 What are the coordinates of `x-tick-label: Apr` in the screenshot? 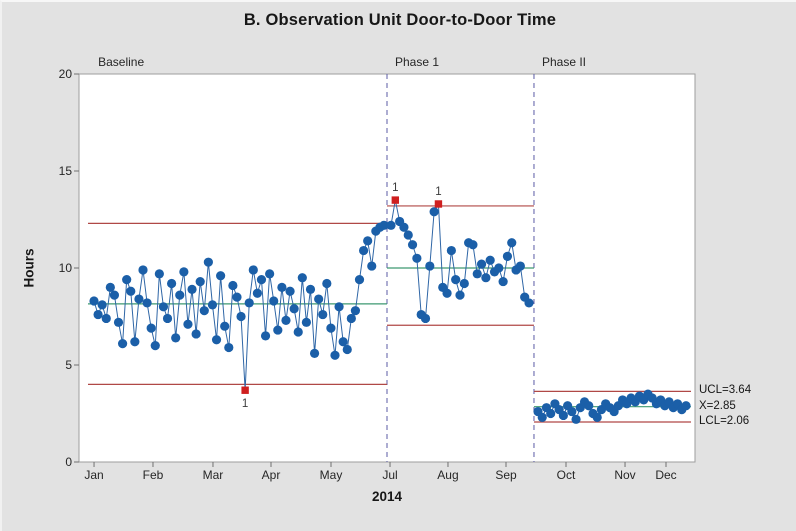 It's located at (271, 475).